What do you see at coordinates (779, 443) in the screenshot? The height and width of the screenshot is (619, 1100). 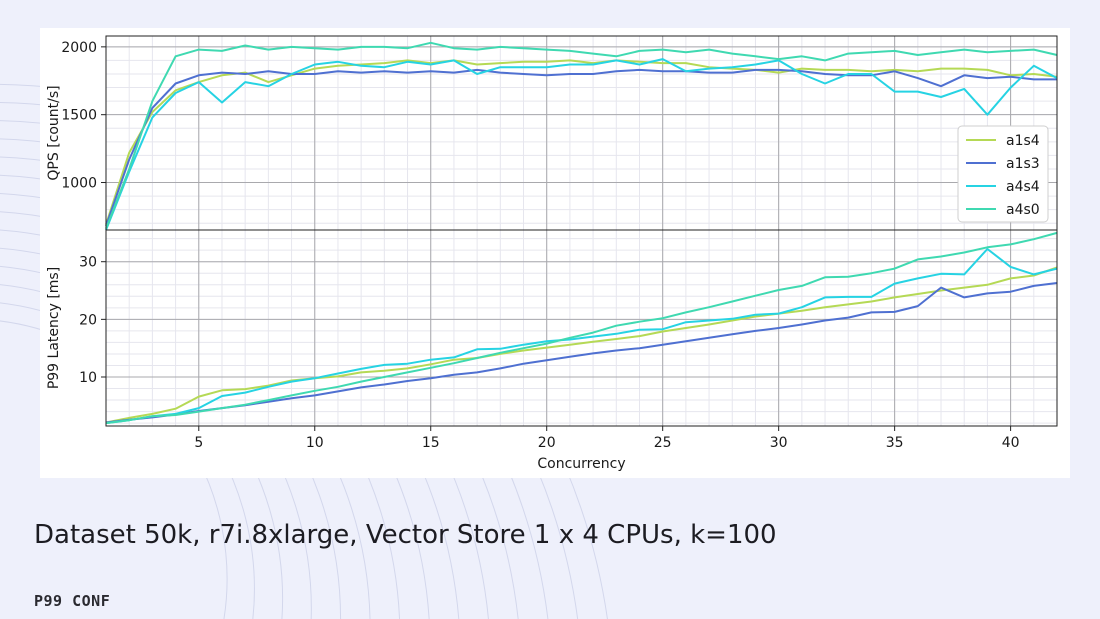 I see `x-tick-label: 30` at bounding box center [779, 443].